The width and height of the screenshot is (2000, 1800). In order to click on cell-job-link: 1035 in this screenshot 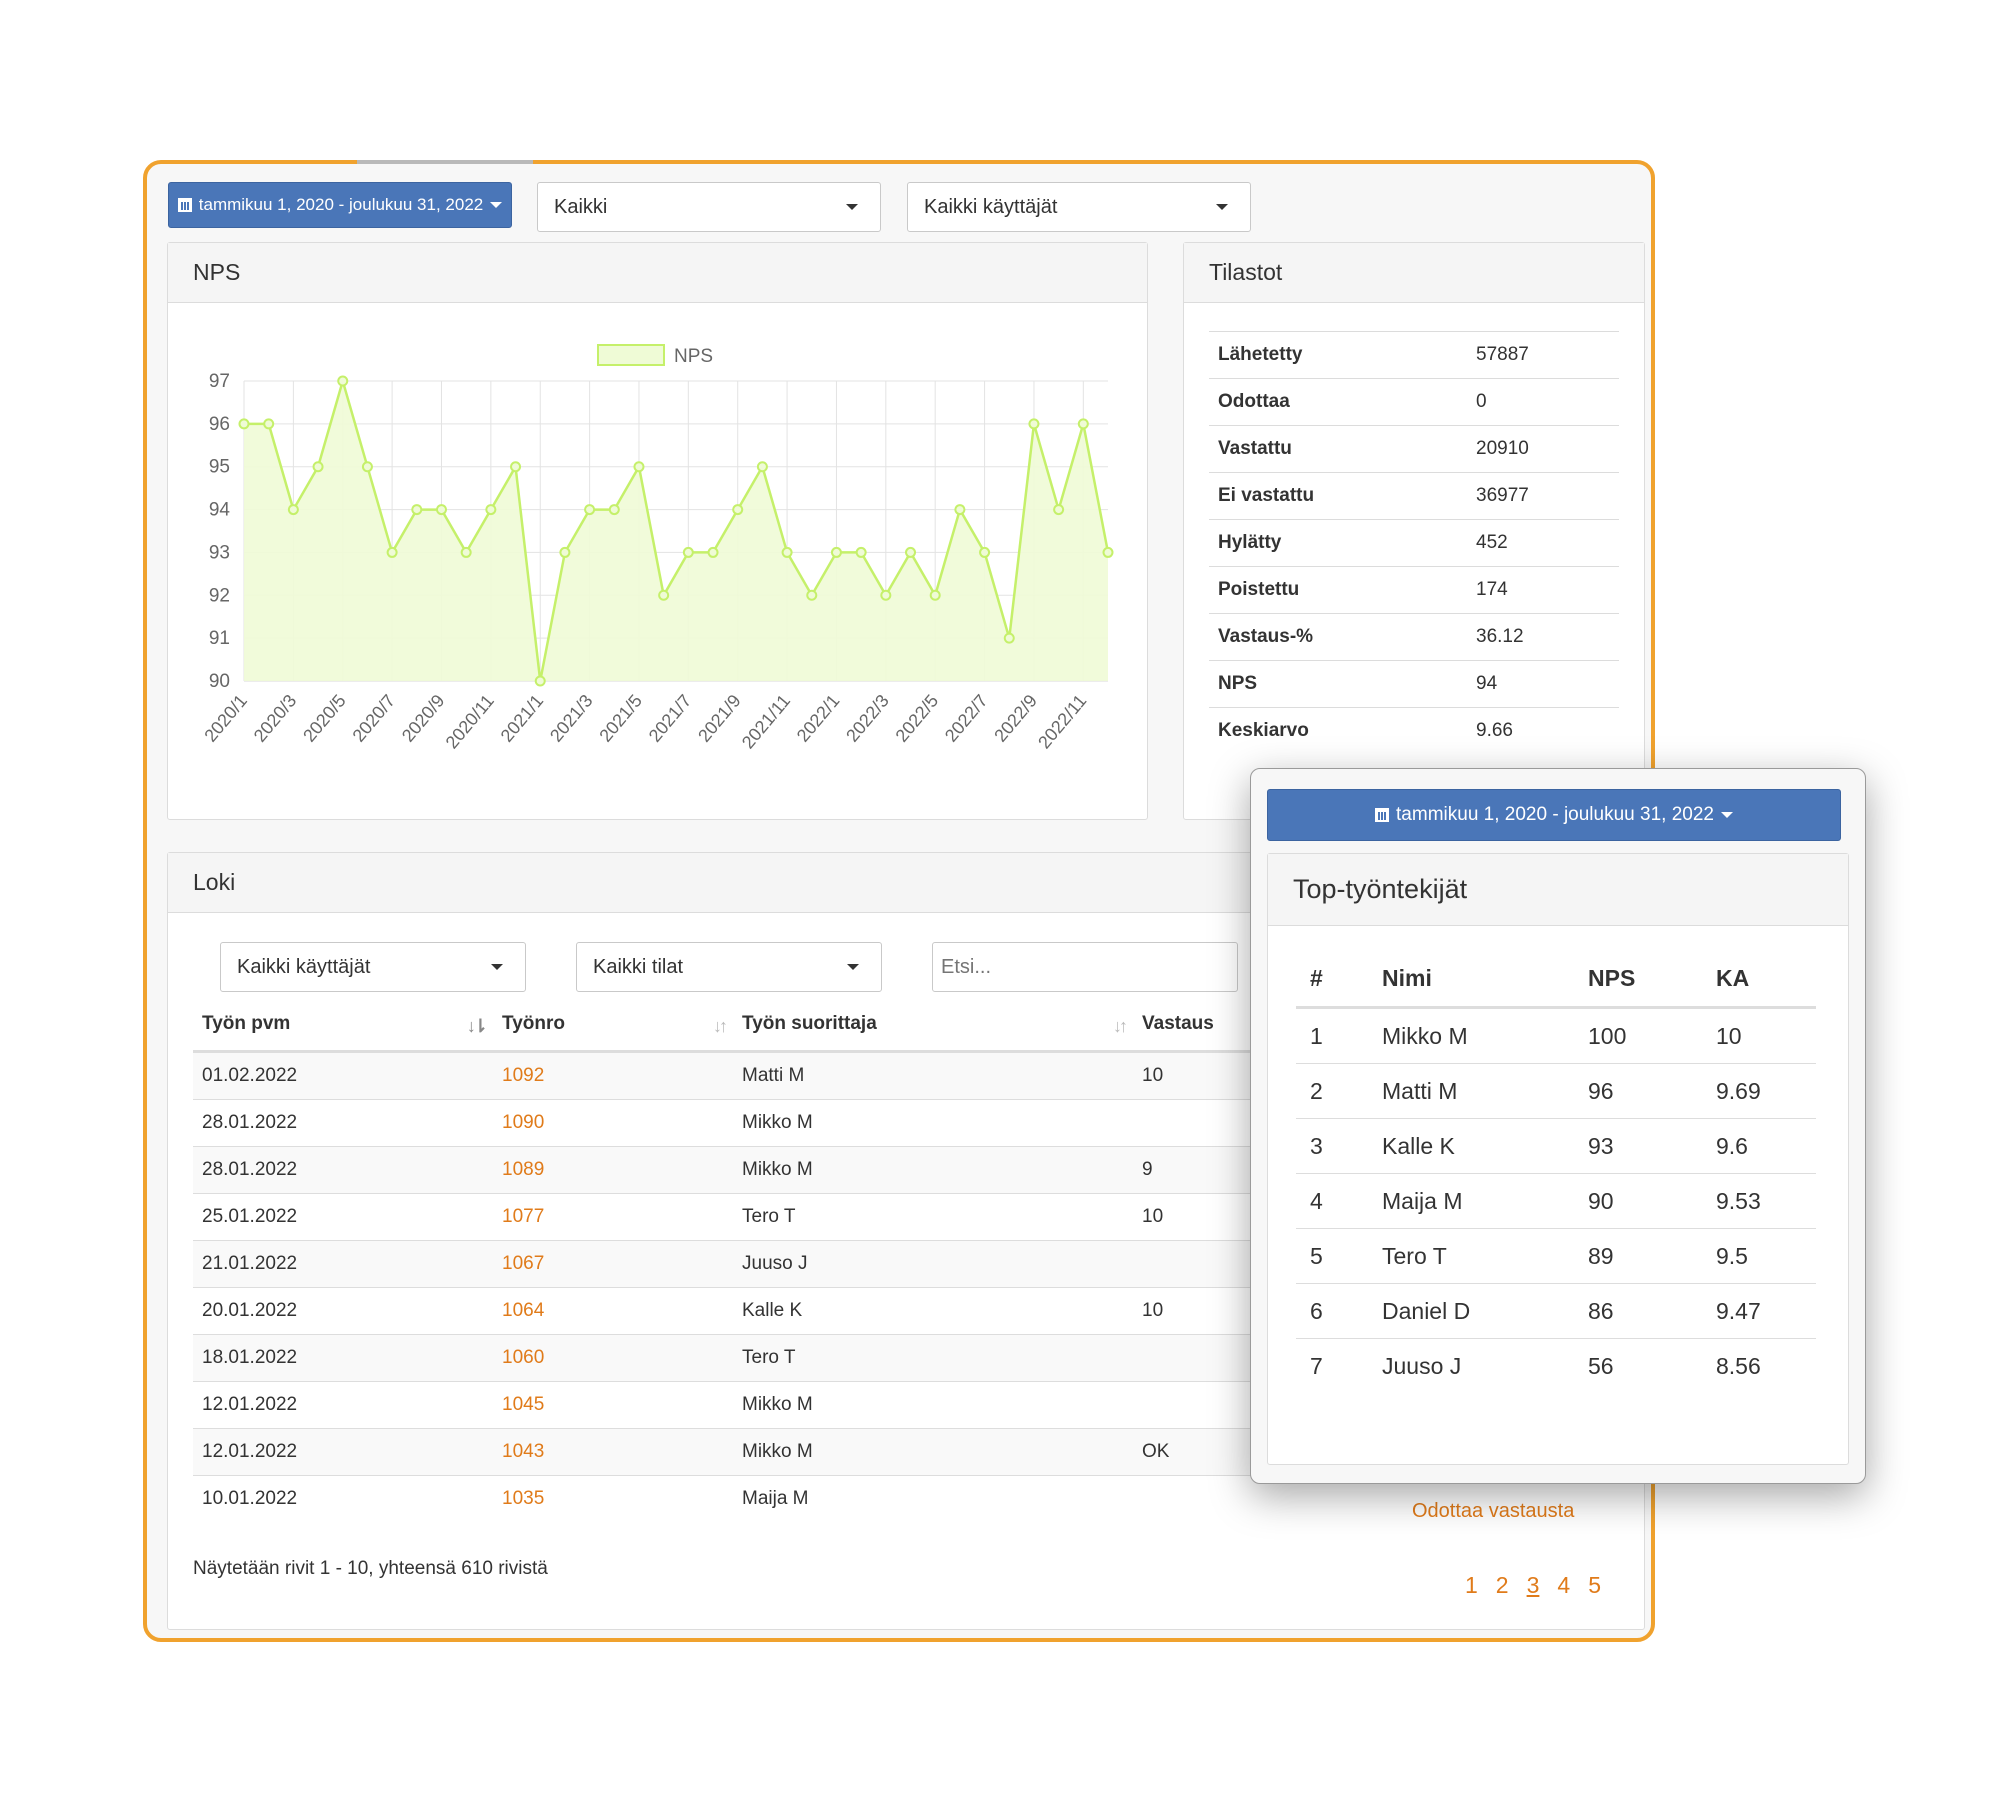, I will do `click(613, 1498)`.